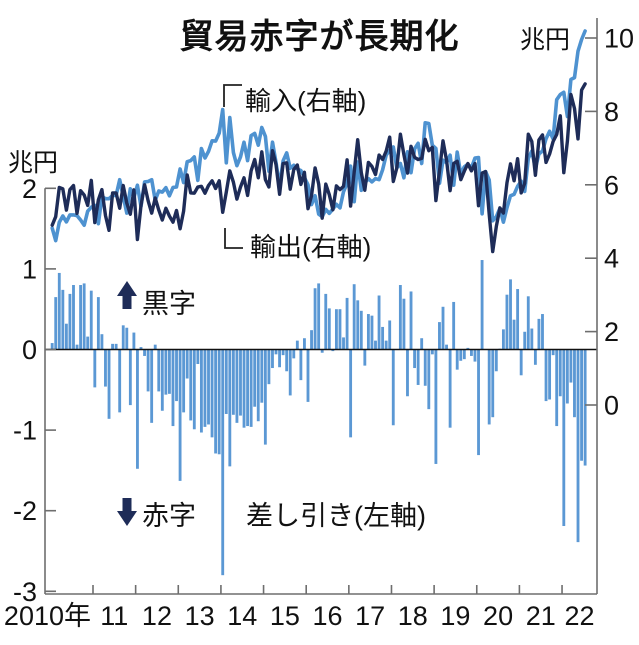  Describe the element at coordinates (336, 516) in the screenshot. I see `balance-series-label: 差し引き(左軸)` at that location.